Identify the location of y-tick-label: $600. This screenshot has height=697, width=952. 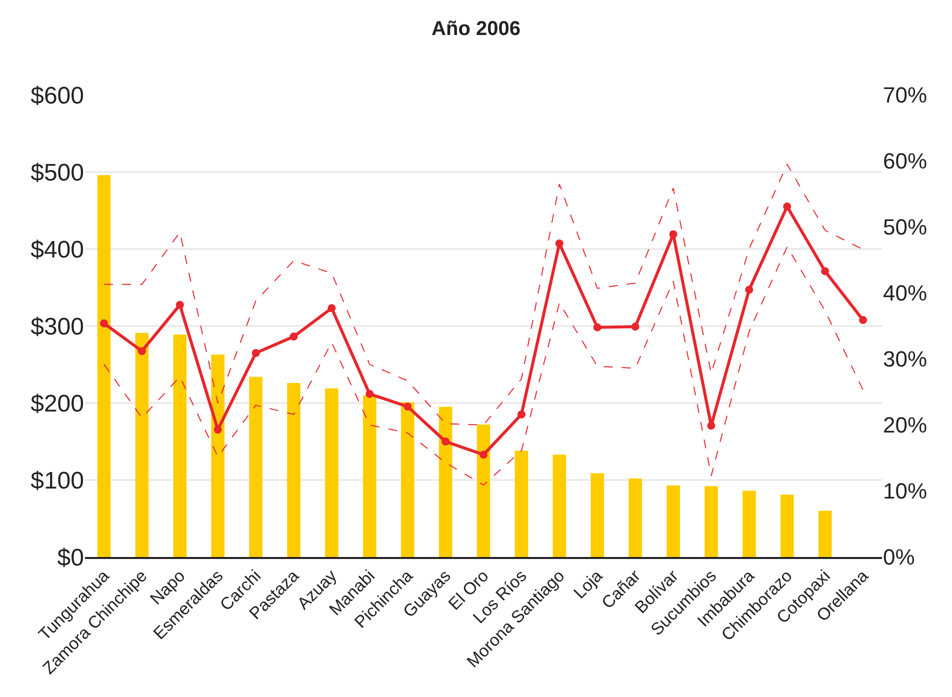
(57, 96).